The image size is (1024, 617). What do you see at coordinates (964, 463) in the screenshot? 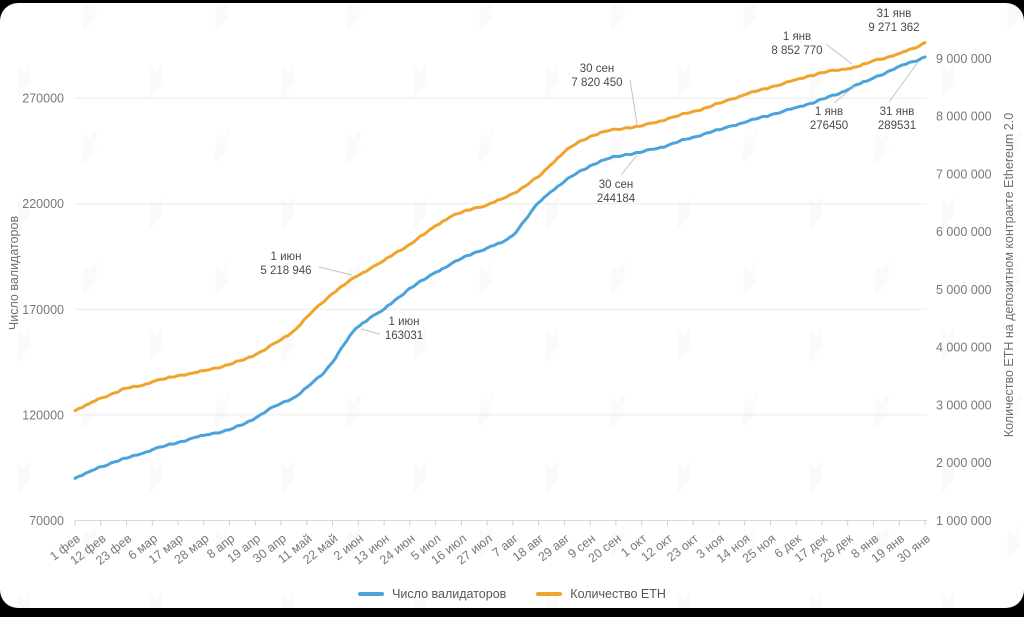
I see `right-tick-label: 2 000 000` at bounding box center [964, 463].